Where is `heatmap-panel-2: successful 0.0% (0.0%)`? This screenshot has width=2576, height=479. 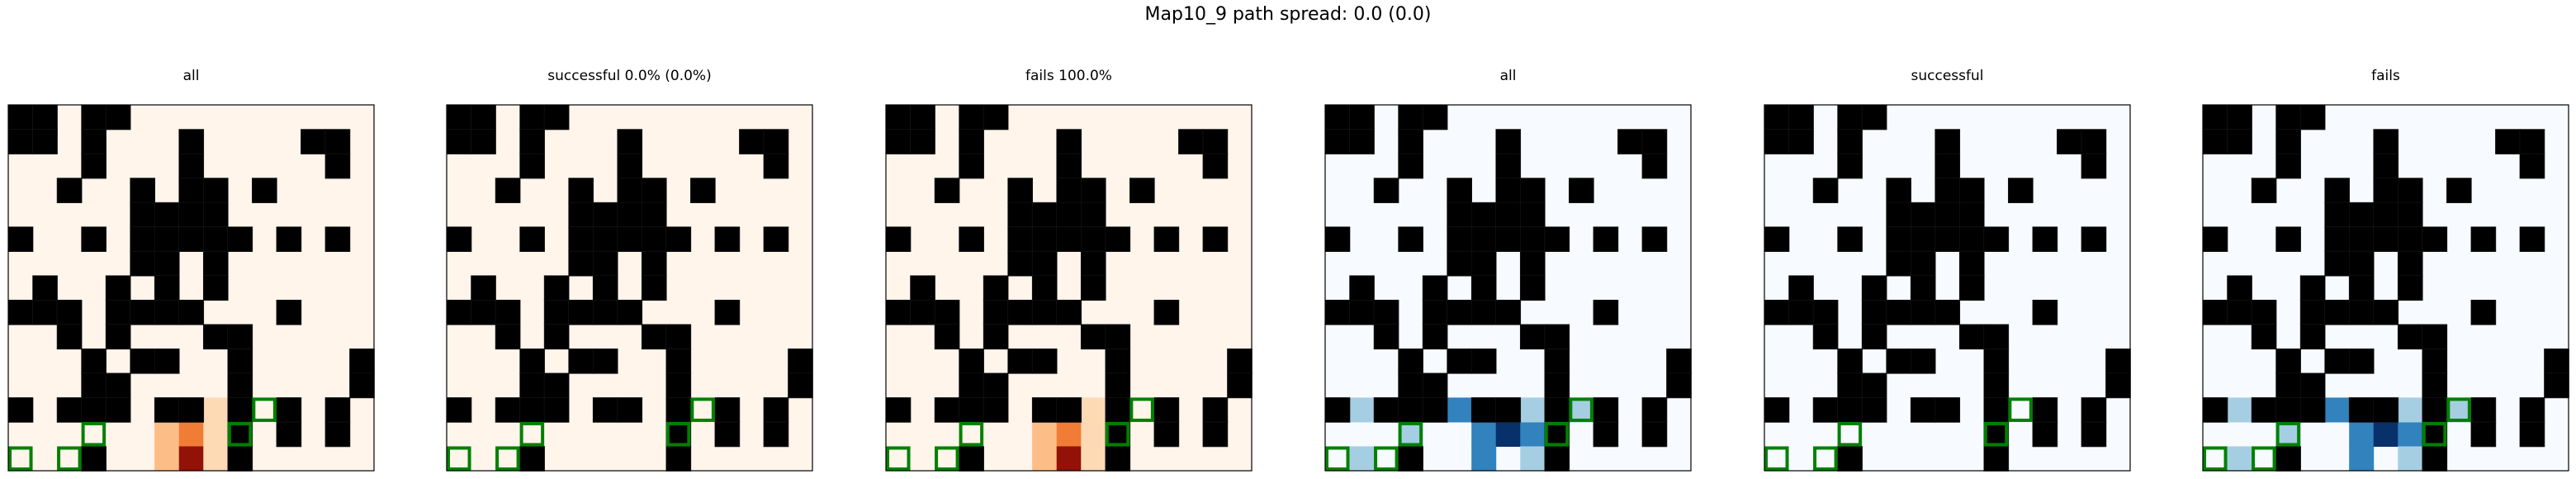
heatmap-panel-2: successful 0.0% (0.0%) is located at coordinates (629, 270).